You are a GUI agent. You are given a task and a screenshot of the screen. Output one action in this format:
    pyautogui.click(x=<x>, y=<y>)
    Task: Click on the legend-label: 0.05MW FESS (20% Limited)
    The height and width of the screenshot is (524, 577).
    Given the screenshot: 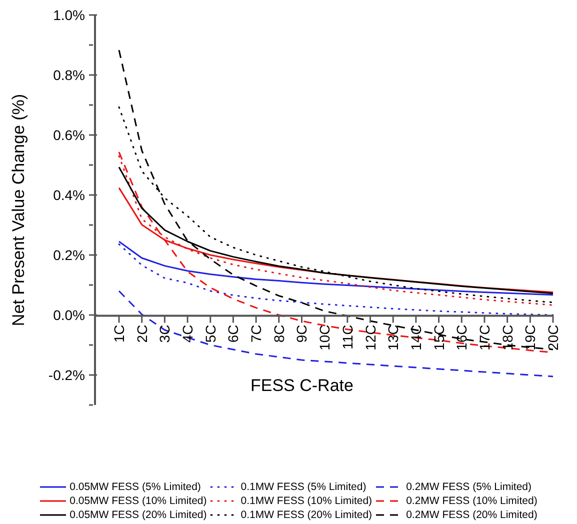 What is the action you would take?
    pyautogui.click(x=138, y=515)
    